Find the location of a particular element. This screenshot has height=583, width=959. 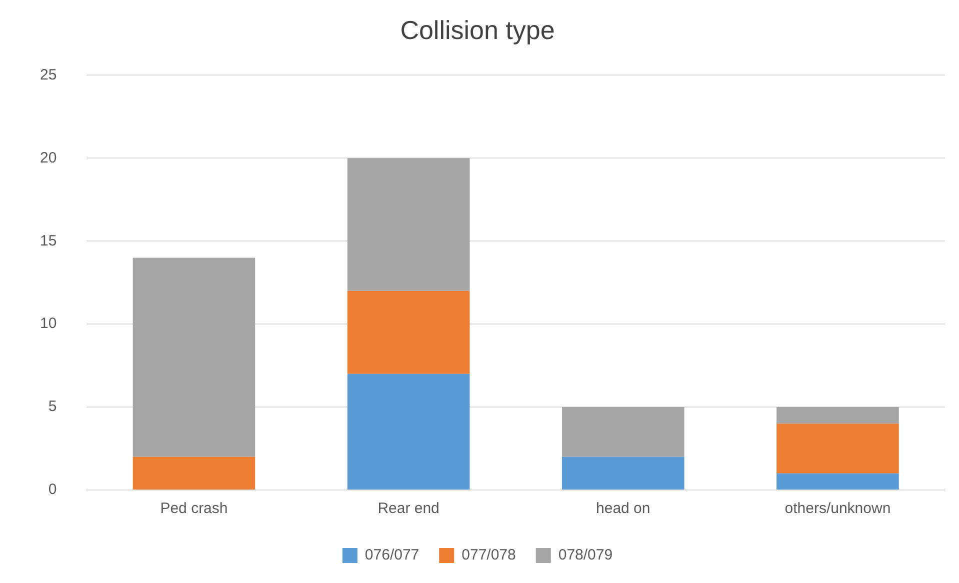

y-tick-label: 20 is located at coordinates (48, 157).